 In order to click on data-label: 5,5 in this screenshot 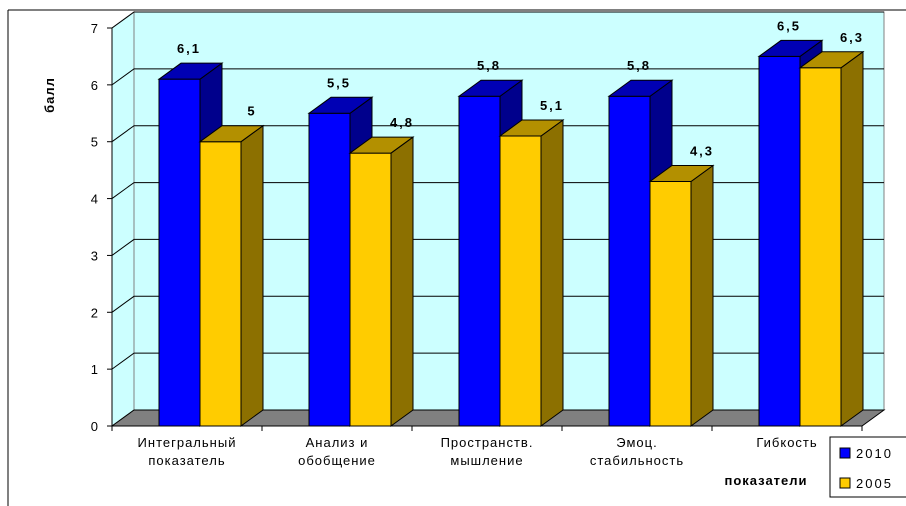, I will do `click(339, 82)`.